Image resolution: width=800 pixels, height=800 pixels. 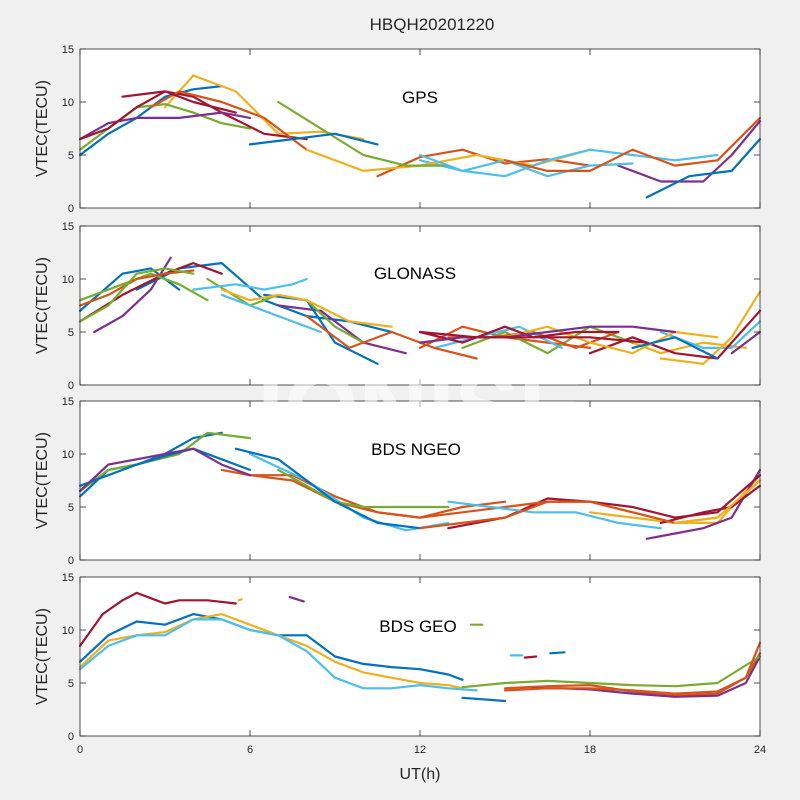 What do you see at coordinates (420, 97) in the screenshot?
I see `panel-annotation: GPS` at bounding box center [420, 97].